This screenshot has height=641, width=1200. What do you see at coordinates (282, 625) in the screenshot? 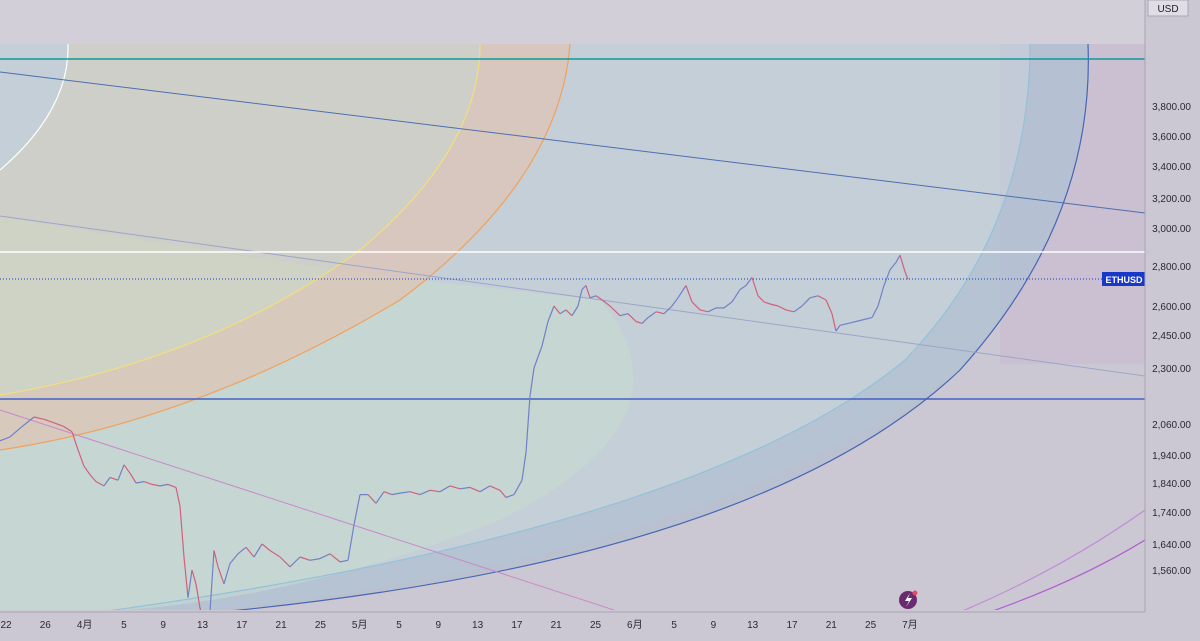
I see `time-tick-label: 21` at bounding box center [282, 625].